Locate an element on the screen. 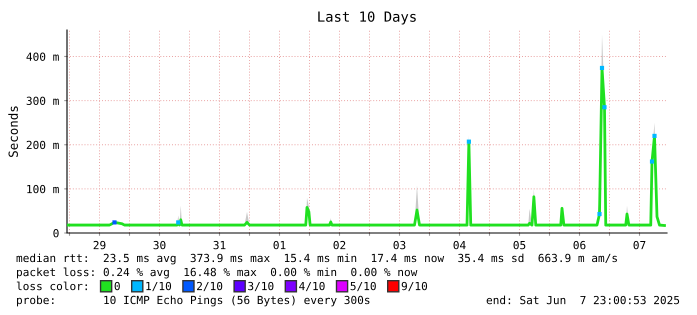 Image resolution: width=697 pixels, height=315 pixels. x-tick-label: 06 is located at coordinates (580, 245).